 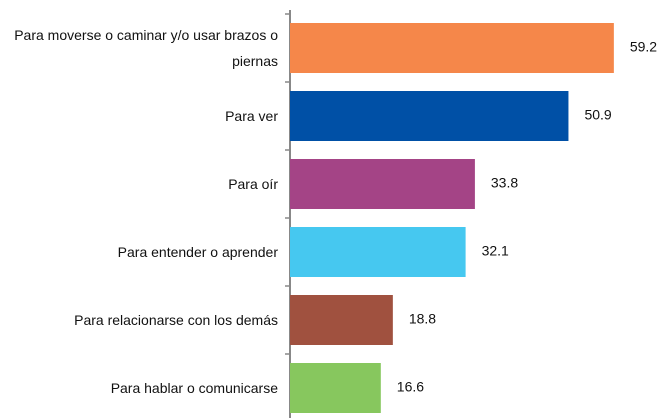 What do you see at coordinates (410, 387) in the screenshot?
I see `value-label: 16.6` at bounding box center [410, 387].